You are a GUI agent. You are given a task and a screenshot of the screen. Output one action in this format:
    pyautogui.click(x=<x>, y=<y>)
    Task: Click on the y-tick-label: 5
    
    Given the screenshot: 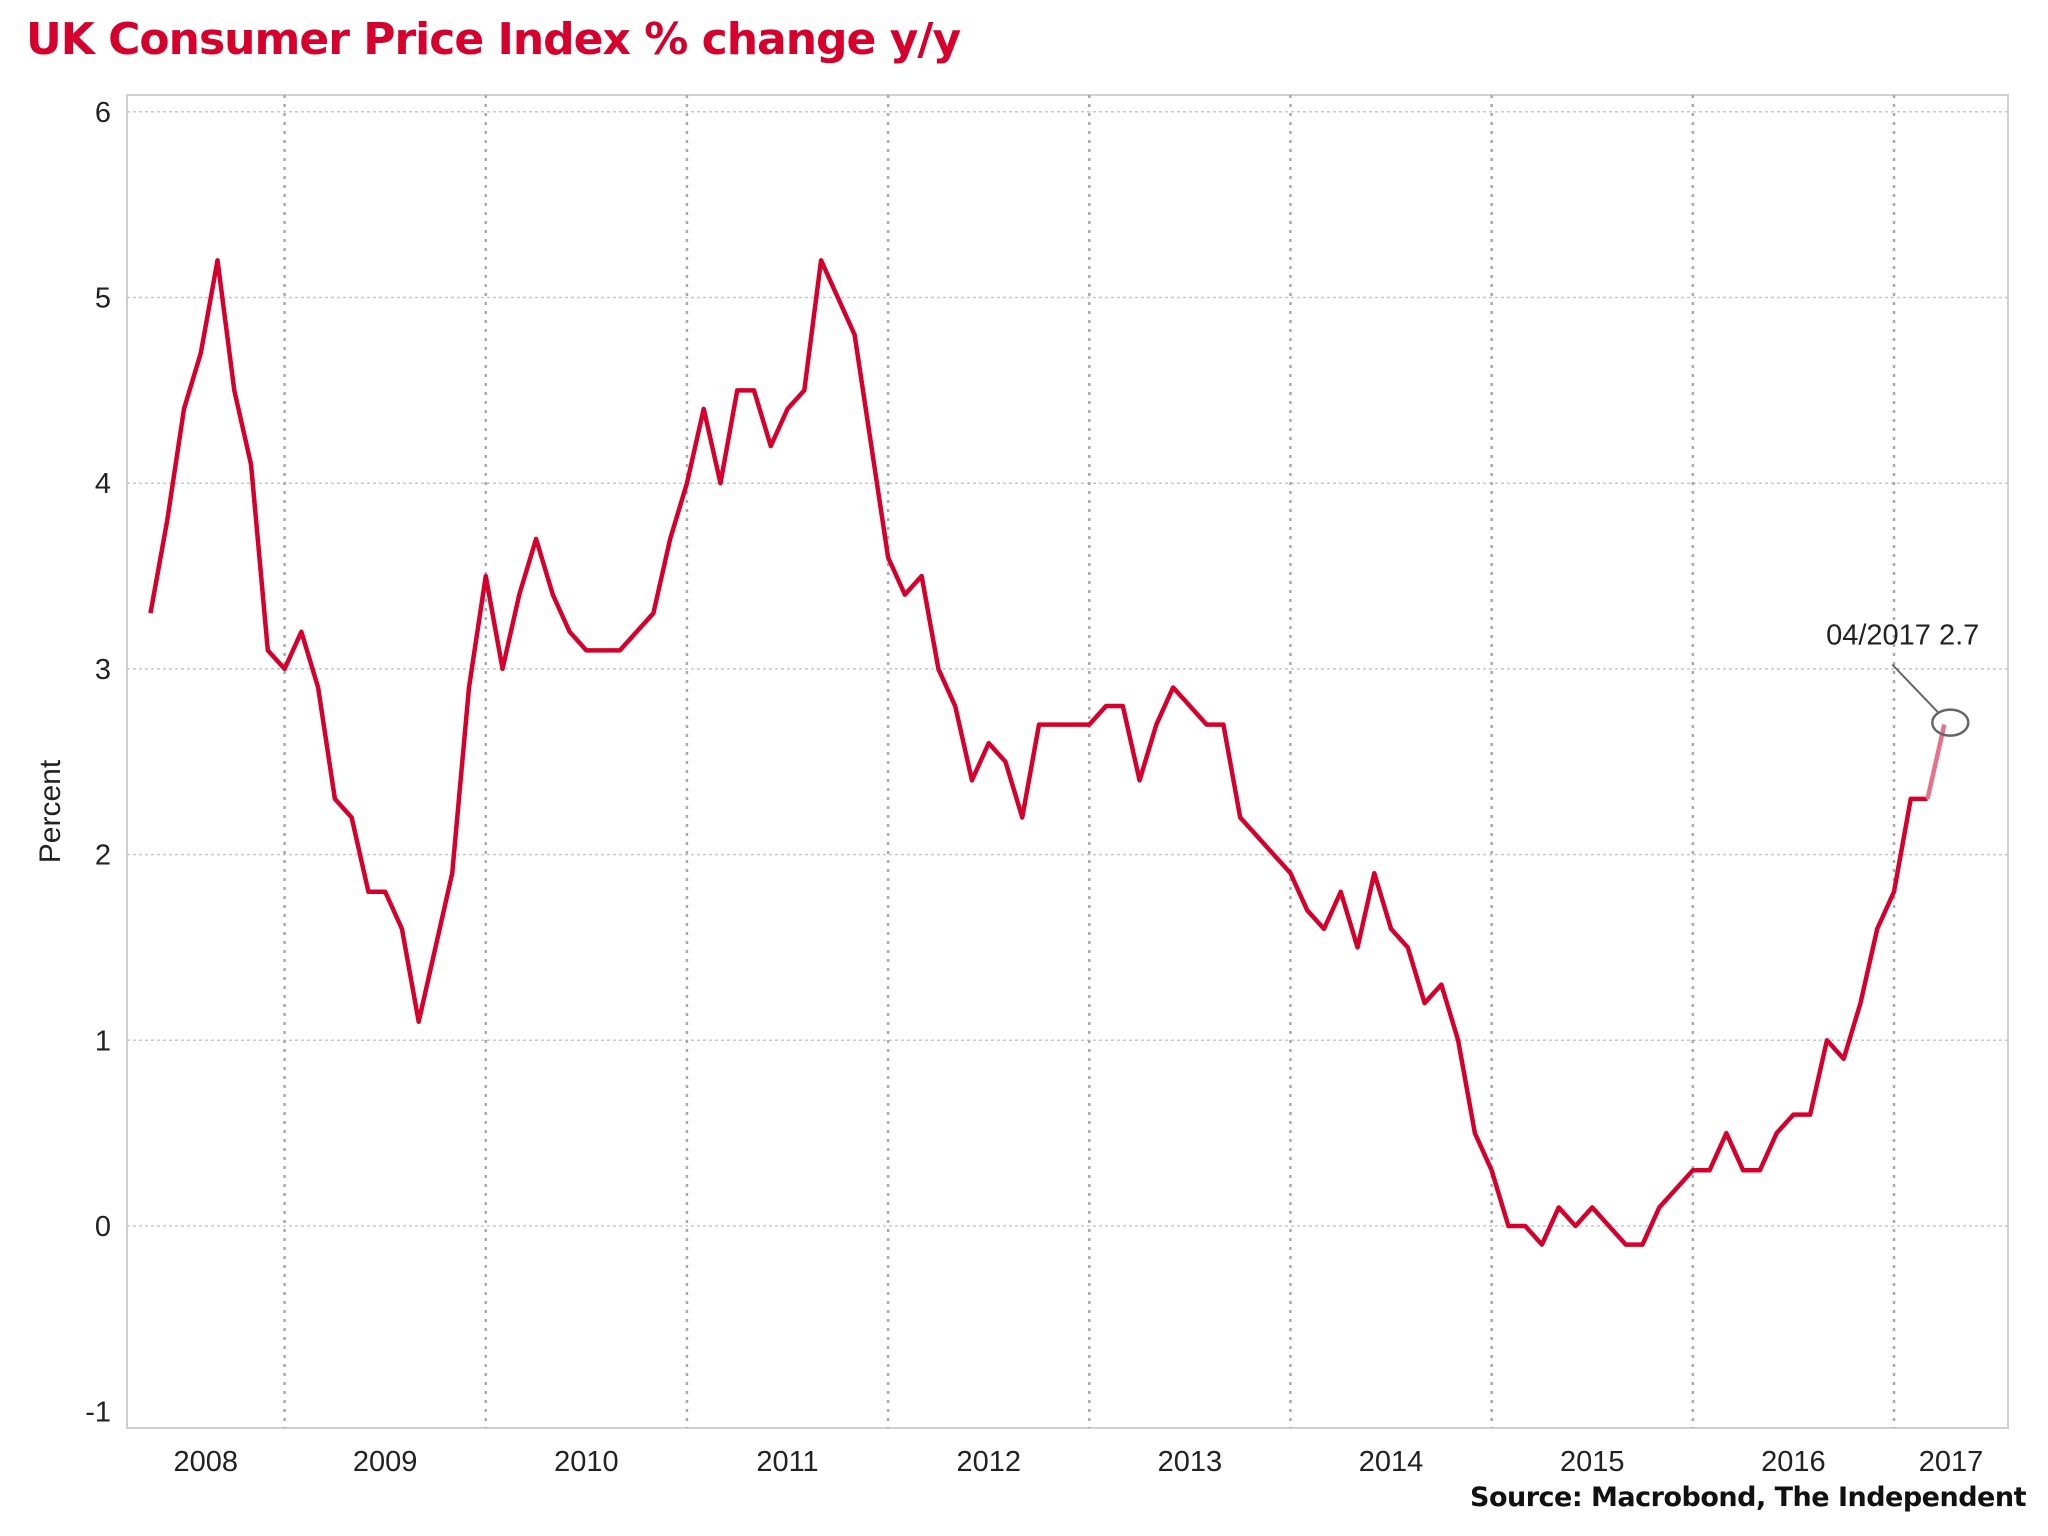 What is the action you would take?
    pyautogui.click(x=103, y=299)
    